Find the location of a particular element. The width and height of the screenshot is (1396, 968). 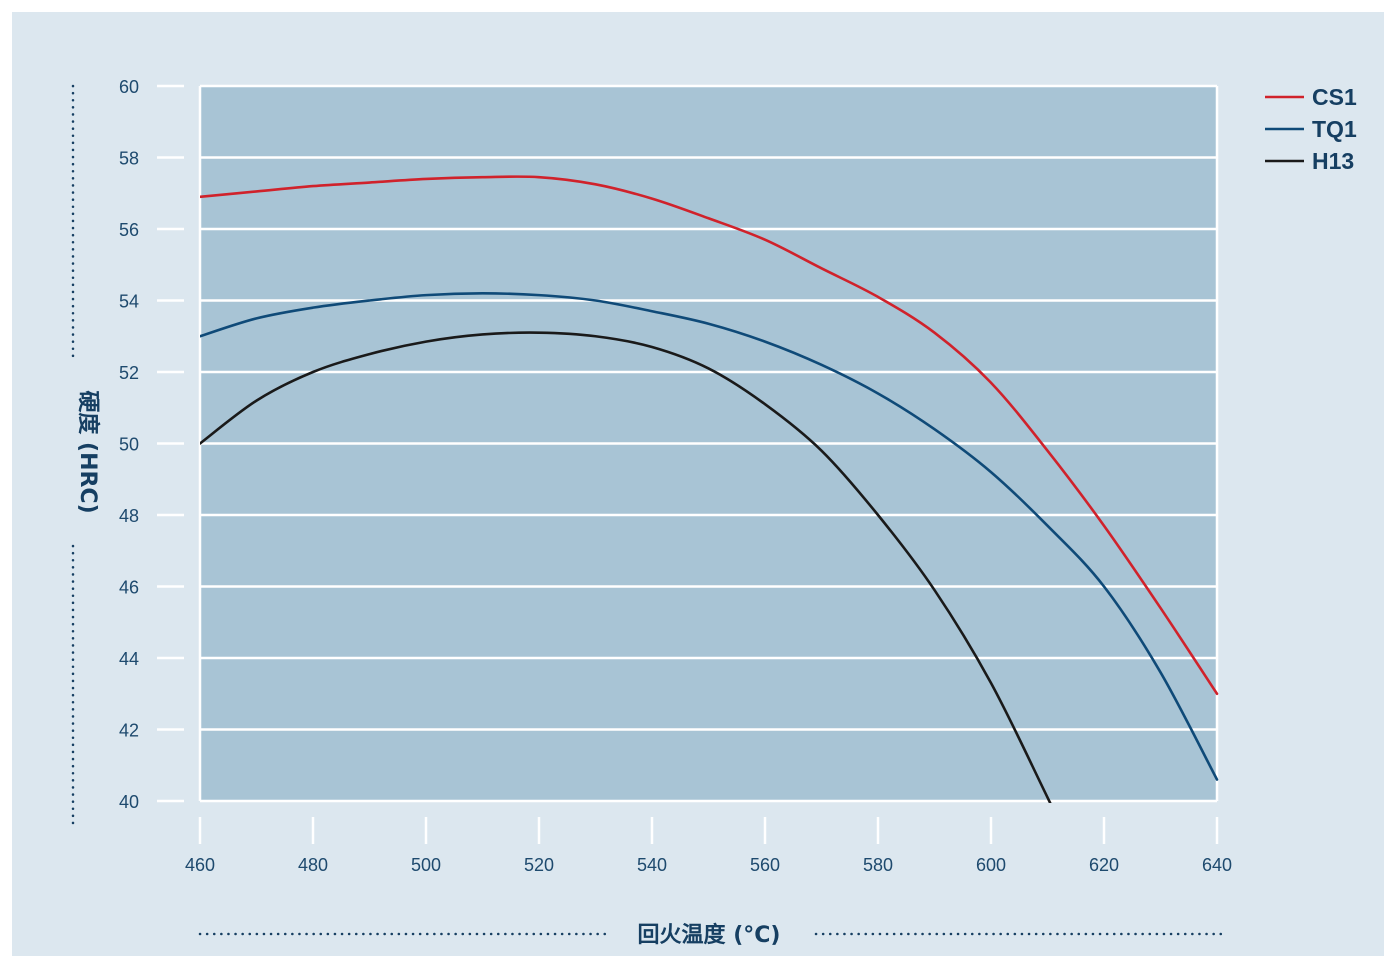

x-tick-label-460: 460 is located at coordinates (200, 865).